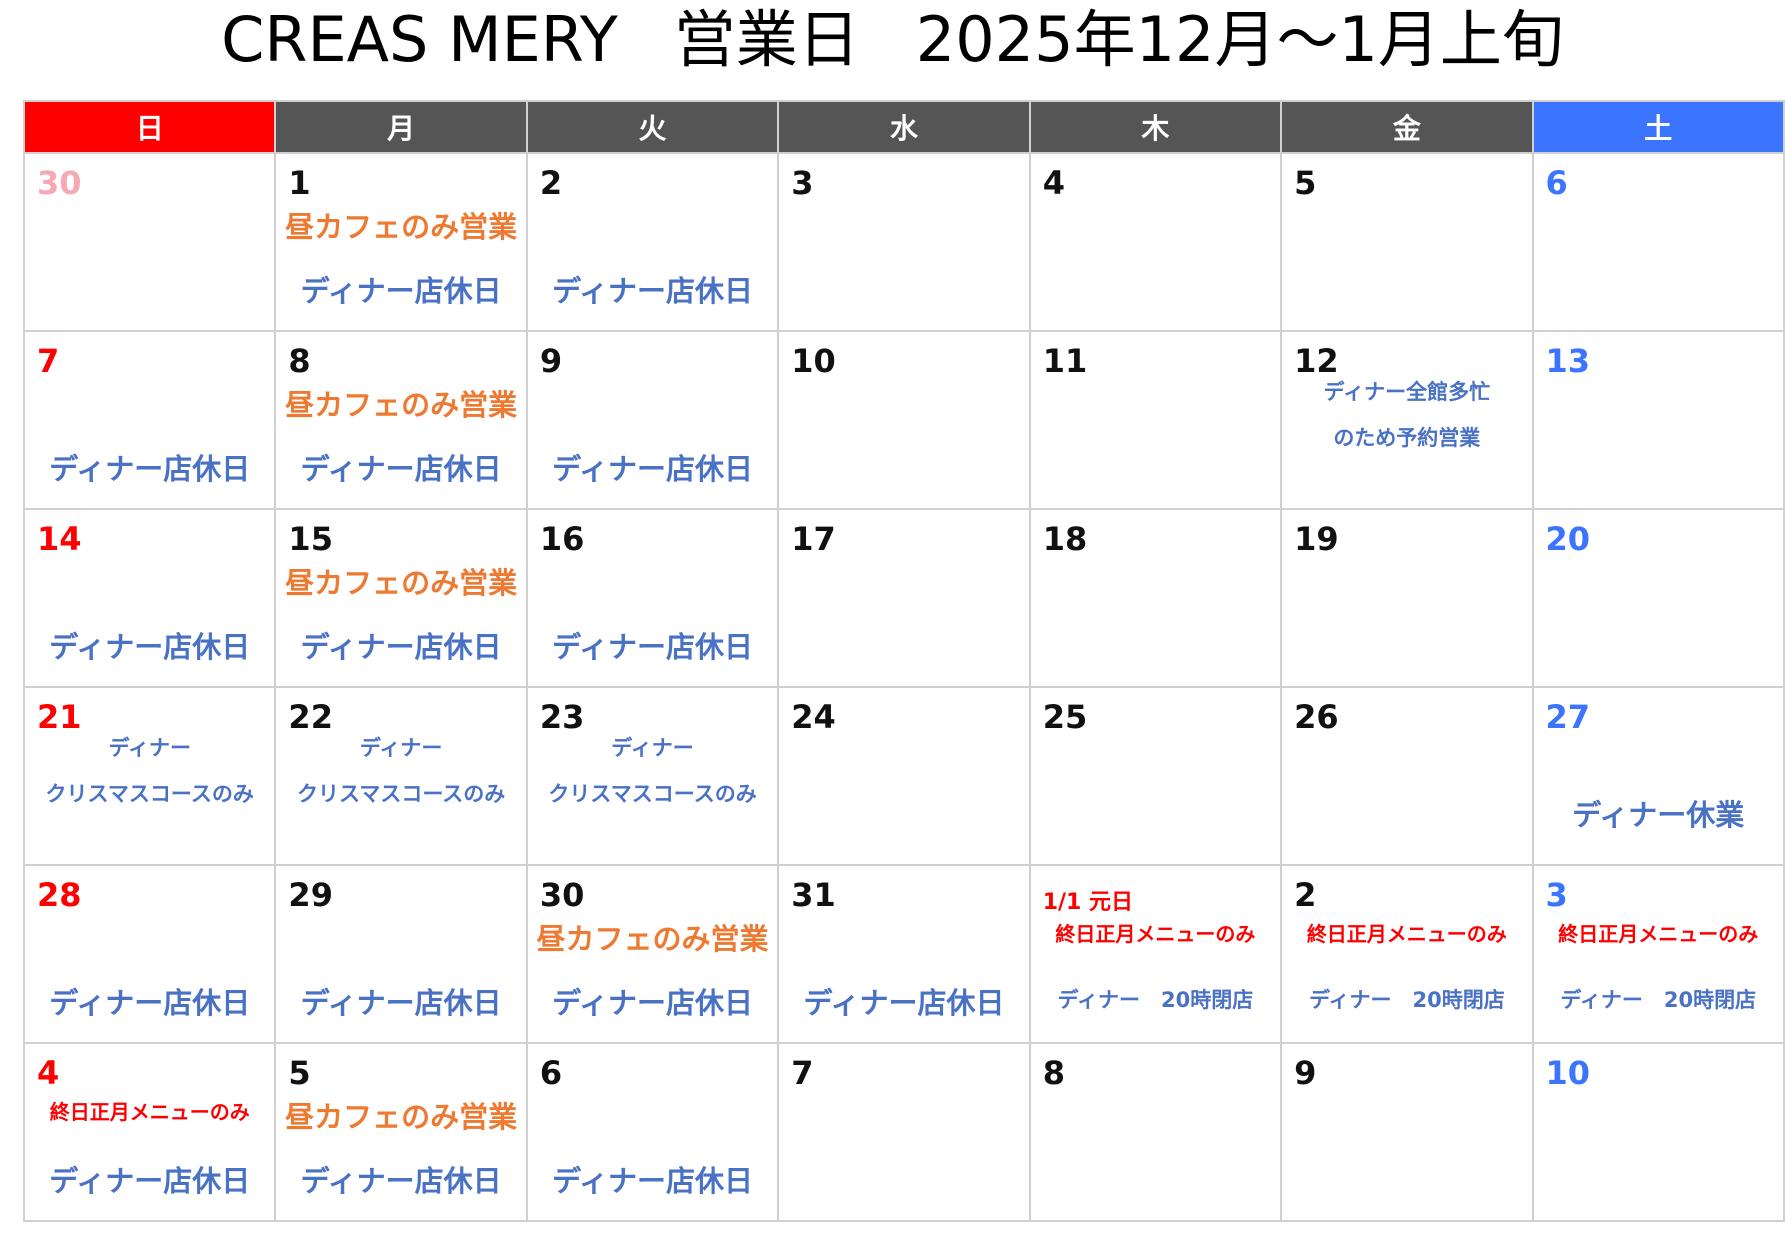  What do you see at coordinates (562, 539) in the screenshot?
I see `day-number: 16` at bounding box center [562, 539].